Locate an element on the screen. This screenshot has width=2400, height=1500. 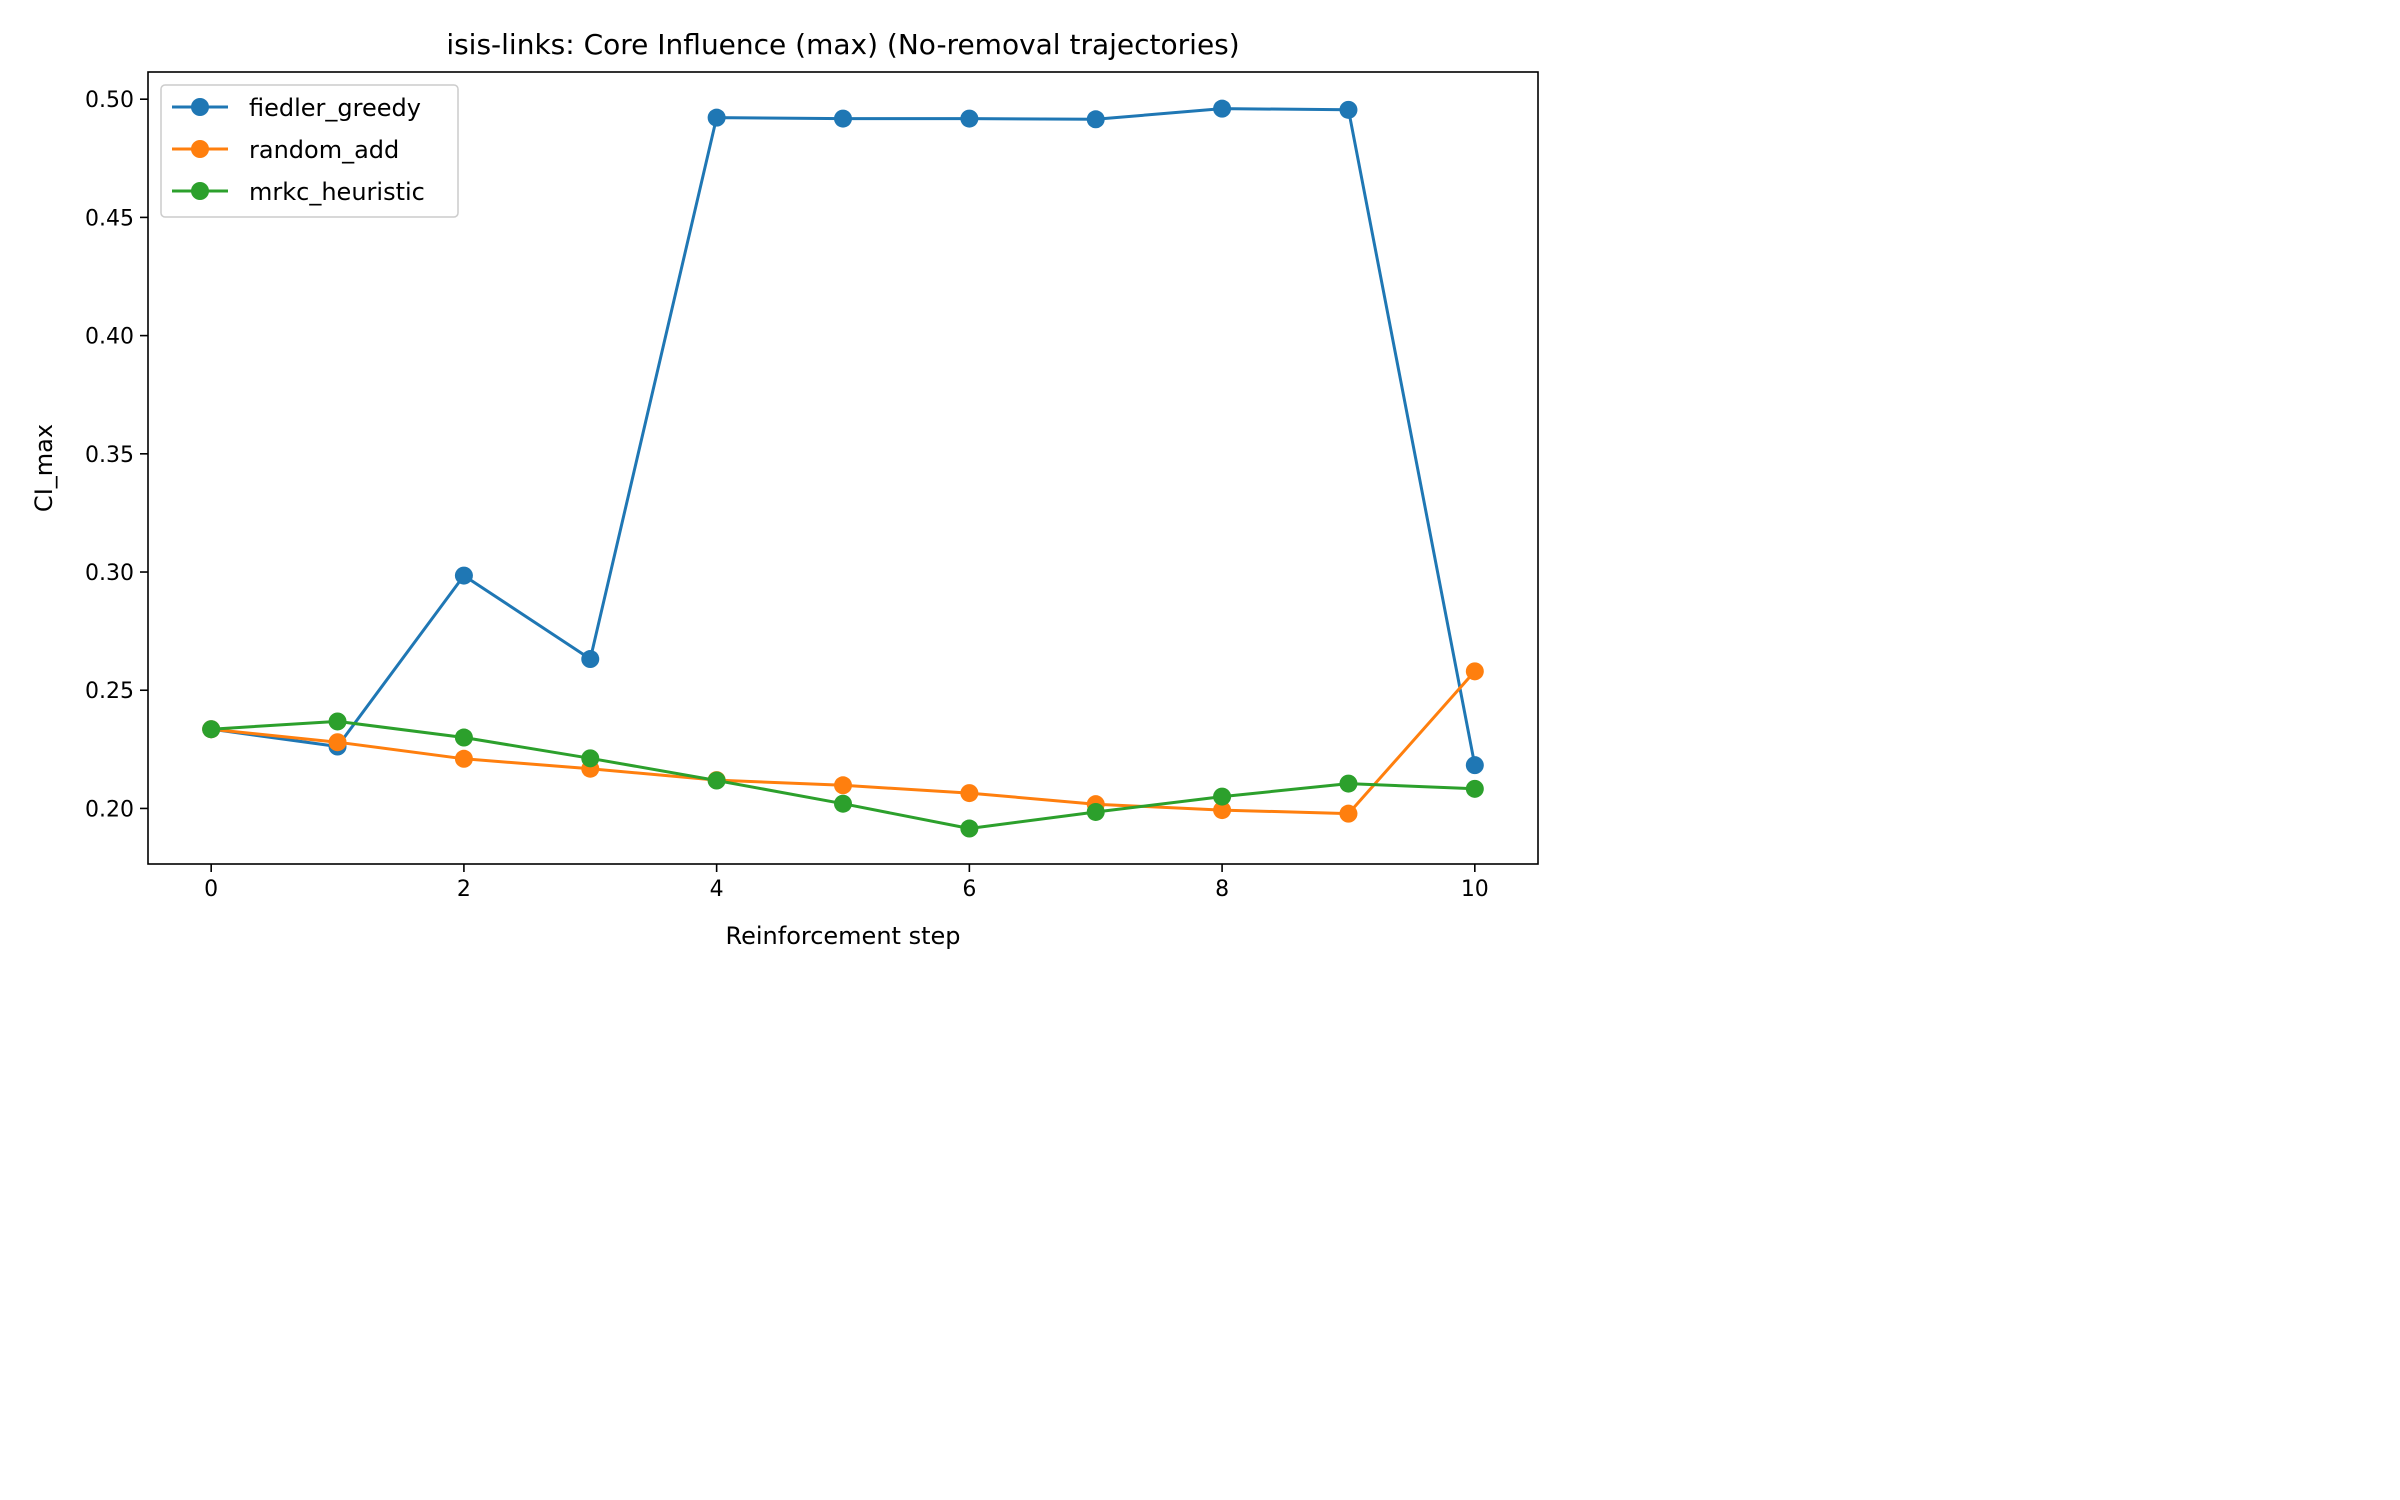
series-random_add is located at coordinates (843, 742).